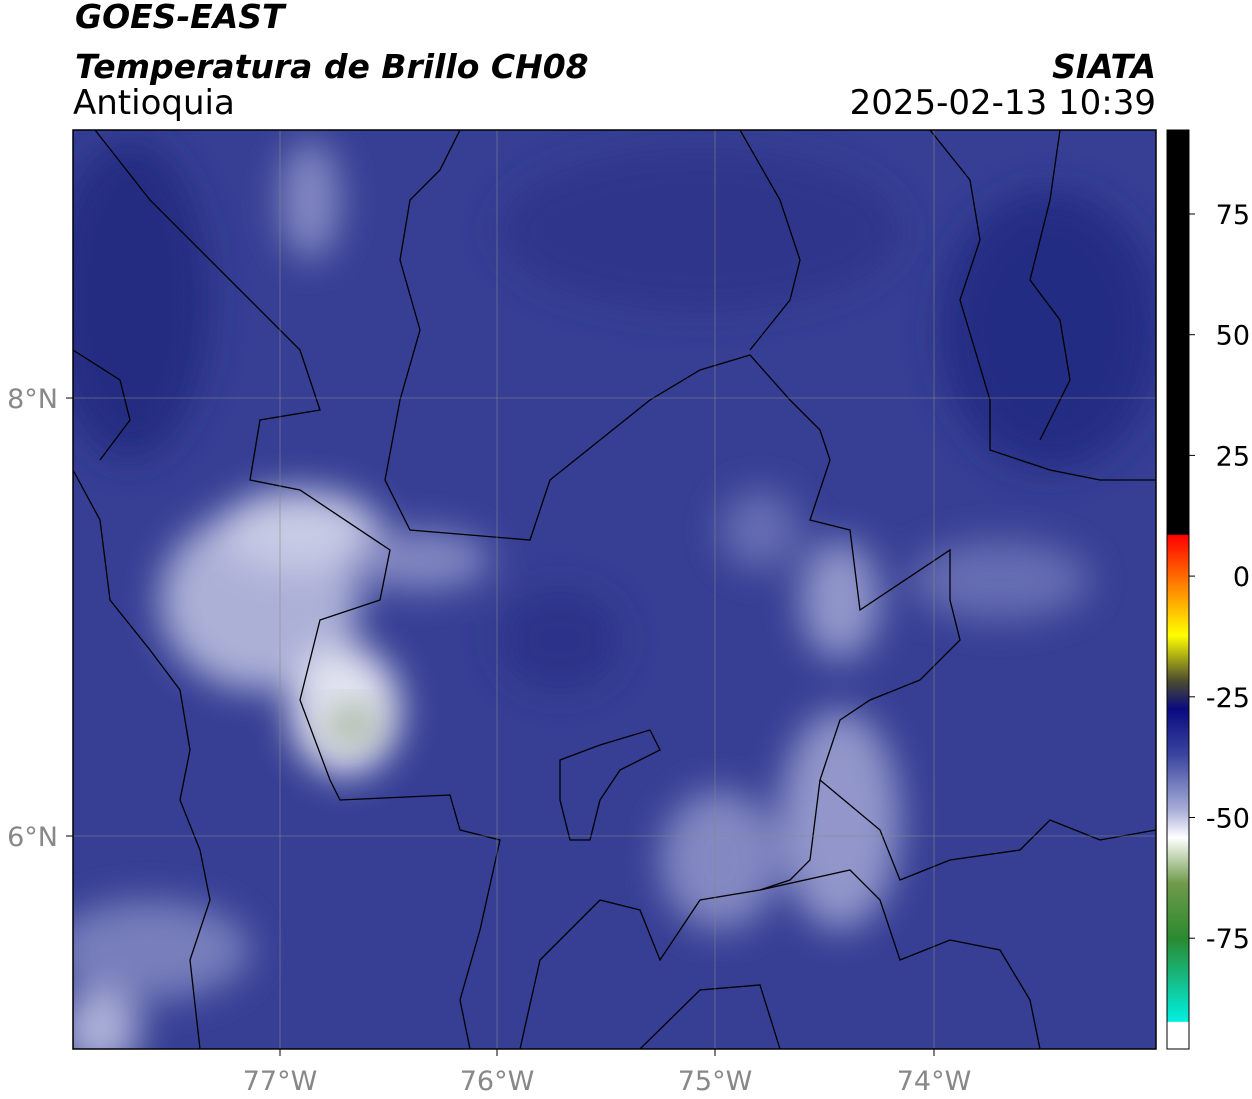 This screenshot has height=1099, width=1252. I want to click on lon-label: 75°W, so click(715, 1081).